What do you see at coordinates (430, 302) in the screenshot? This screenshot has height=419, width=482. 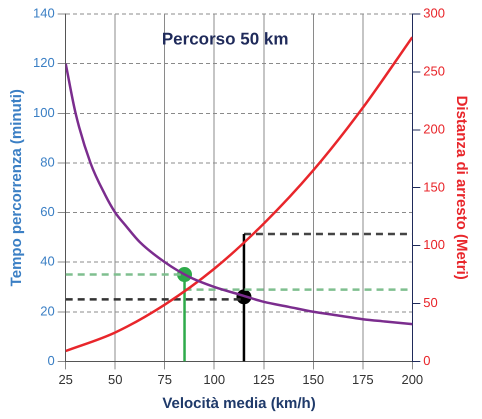 I see `y2-tick-label: 50` at bounding box center [430, 302].